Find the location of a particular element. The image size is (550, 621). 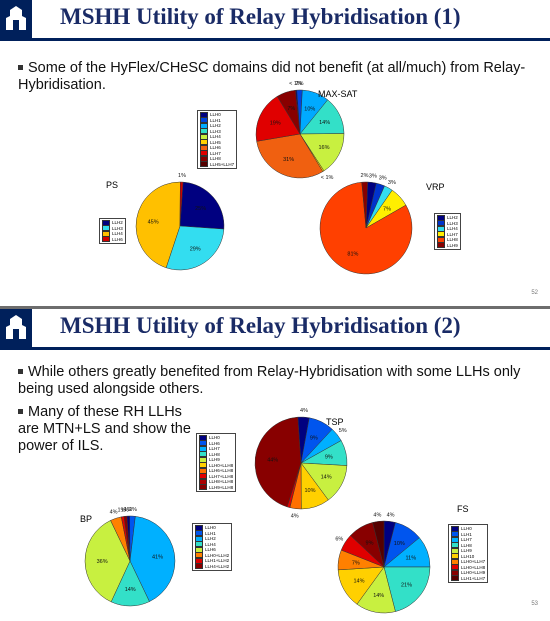

pie-data-label: 81% is located at coordinates (352, 254).